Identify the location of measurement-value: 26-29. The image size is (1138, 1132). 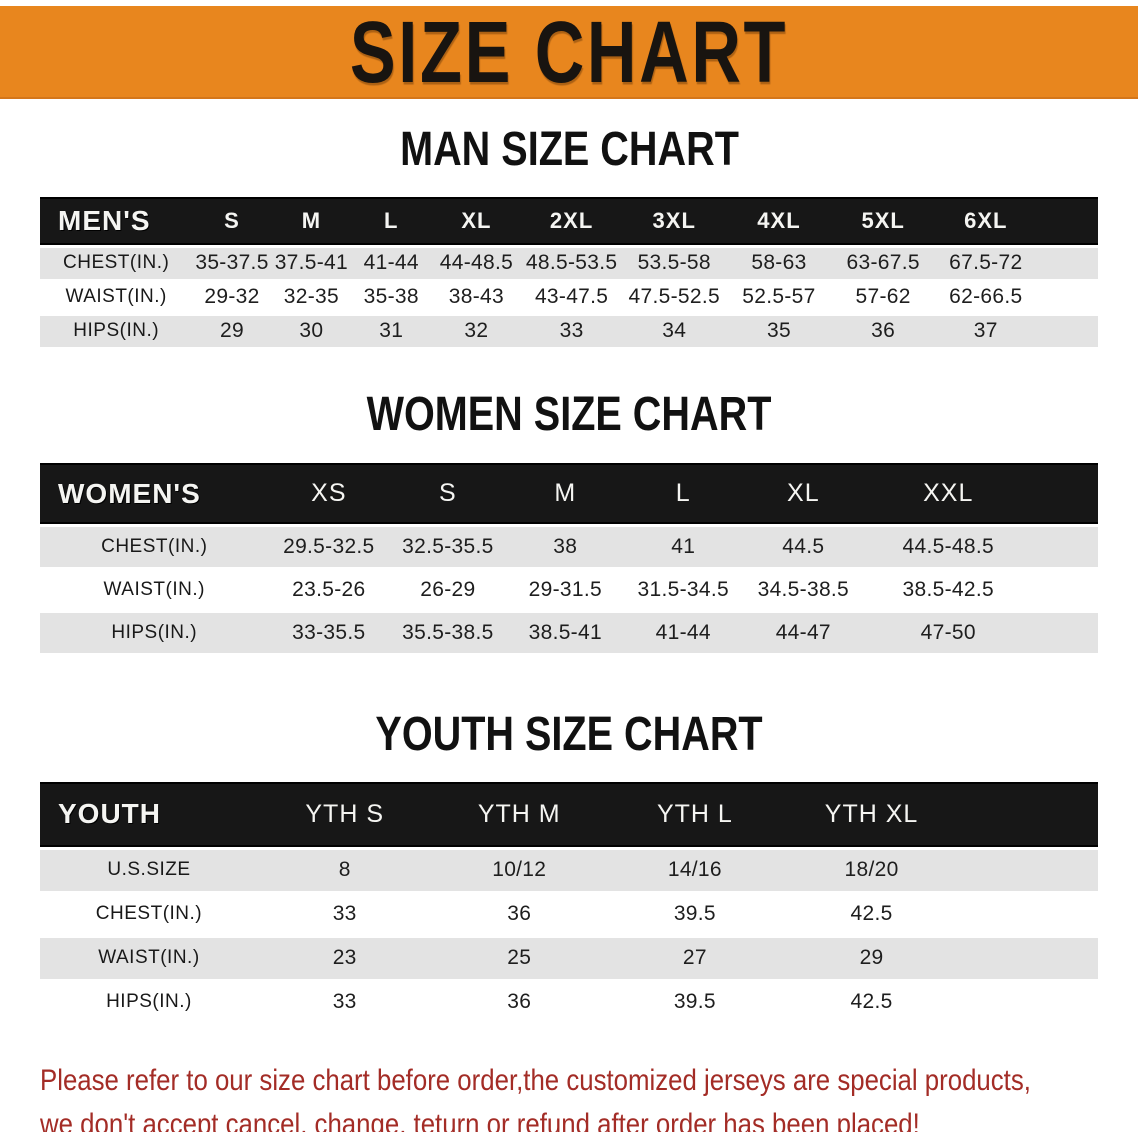
(448, 590).